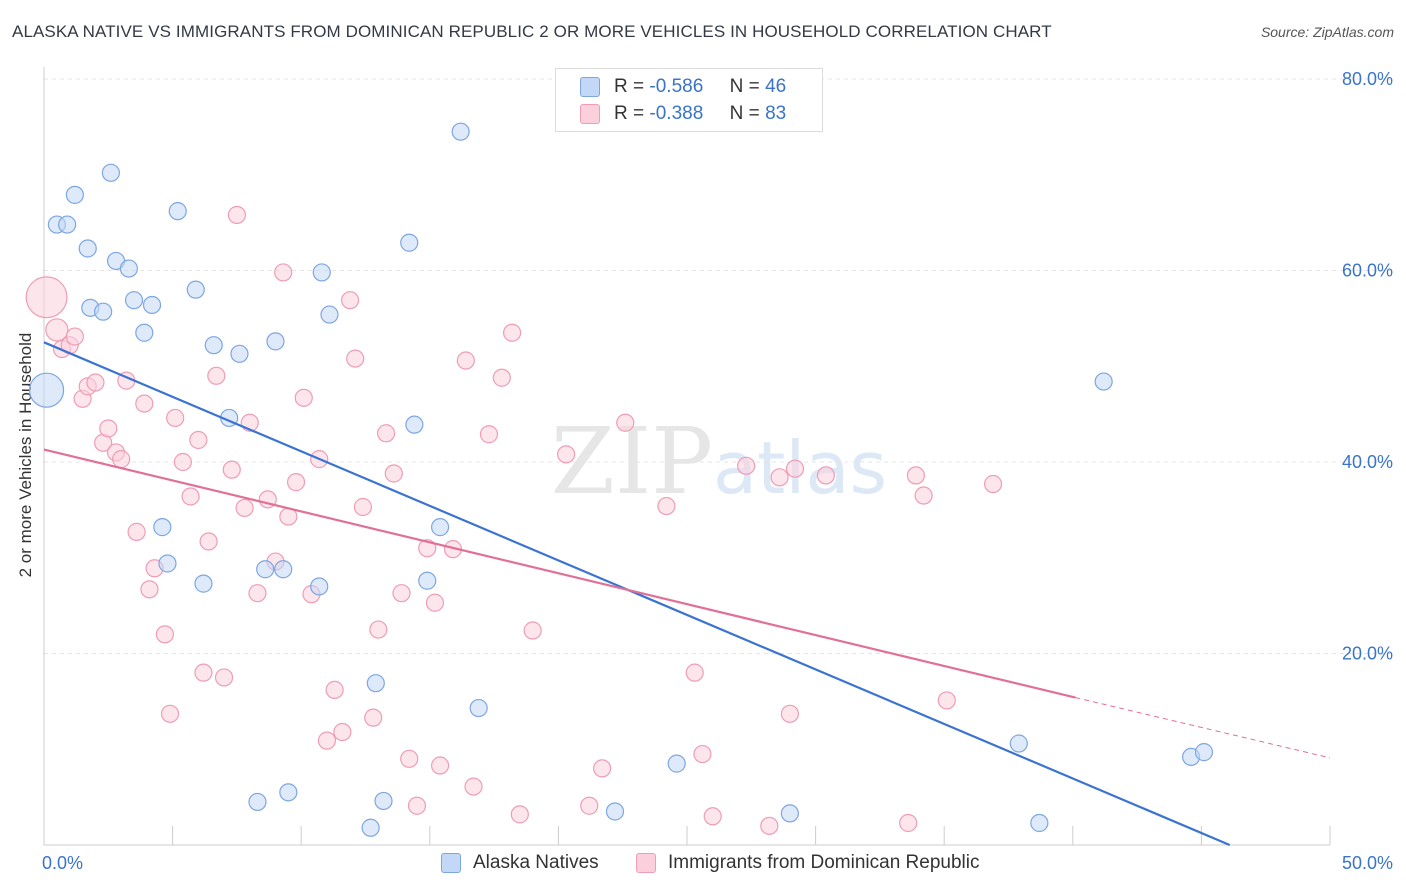 The image size is (1406, 892). What do you see at coordinates (590, 87) in the screenshot?
I see `legend-swatch-blue` at bounding box center [590, 87].